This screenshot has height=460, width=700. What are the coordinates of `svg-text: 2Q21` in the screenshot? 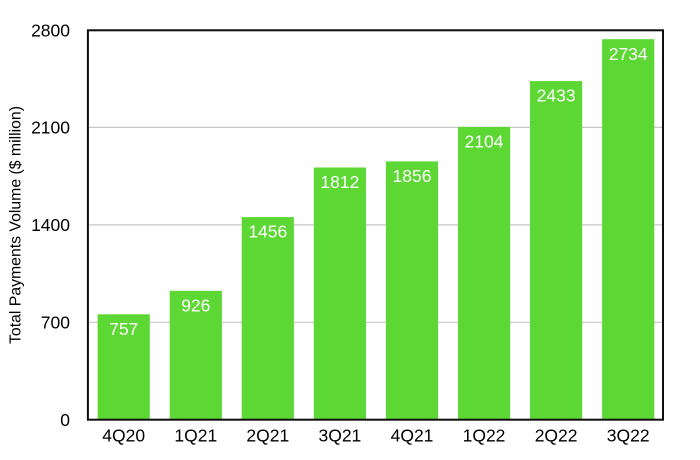 It's located at (267, 436).